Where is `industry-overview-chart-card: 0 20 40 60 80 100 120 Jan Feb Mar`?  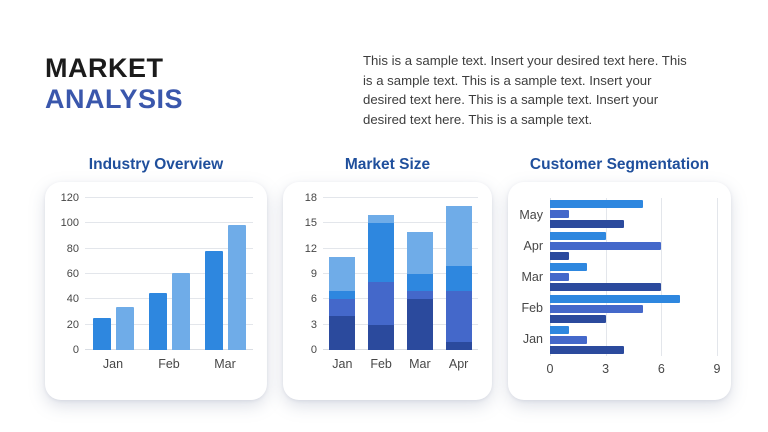 industry-overview-chart-card: 0 20 40 60 80 100 120 Jan Feb Mar is located at coordinates (156, 291).